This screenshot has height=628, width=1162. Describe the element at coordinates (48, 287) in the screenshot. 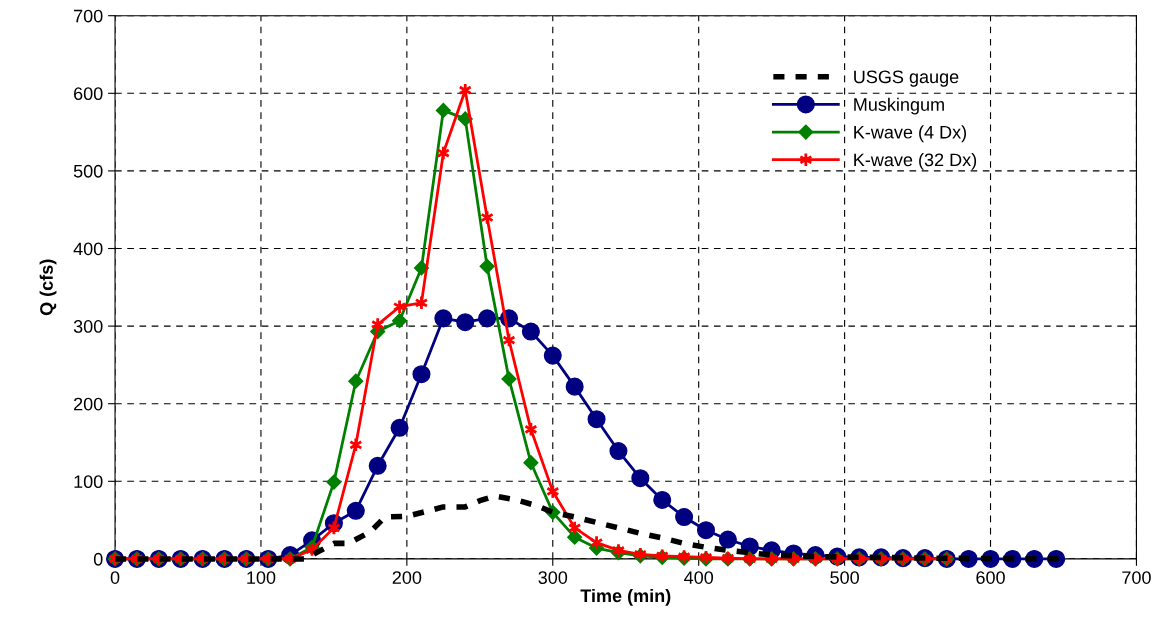

I see `y-axis-title: Q (cfs)` at that location.